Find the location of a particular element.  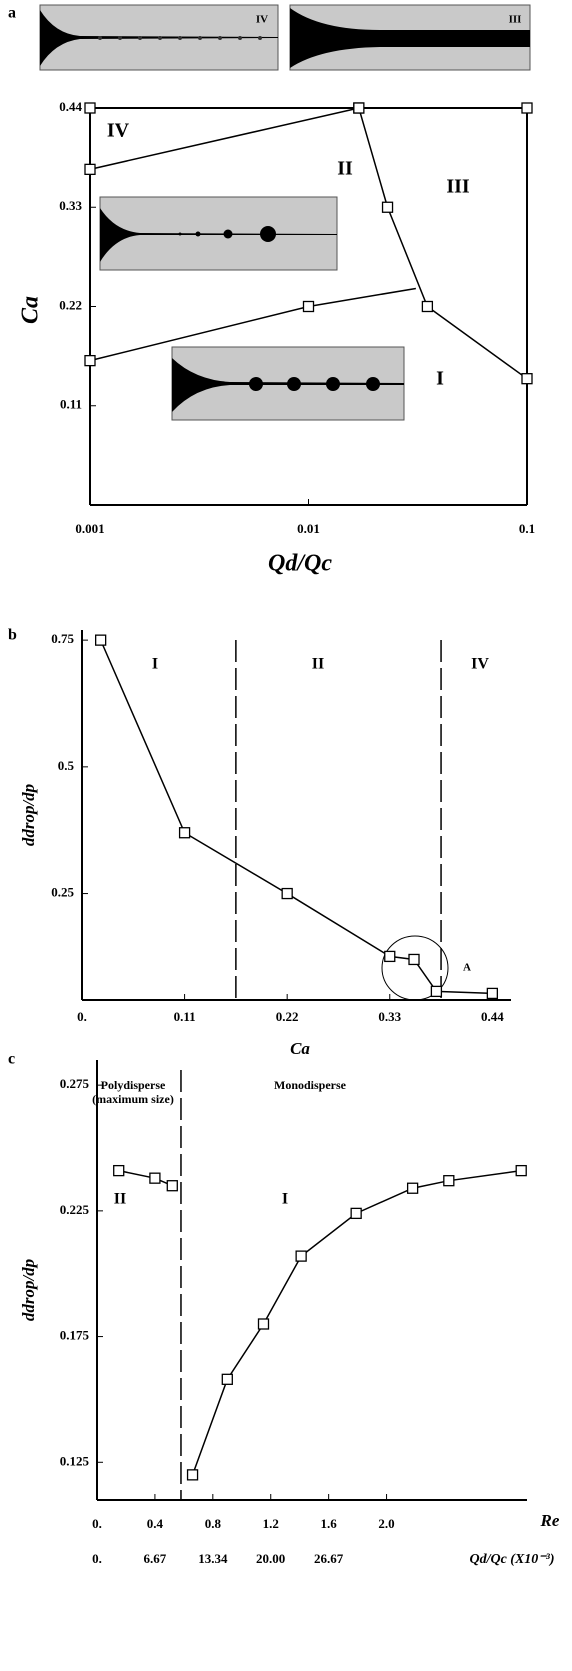

x-tick-label: 0.4 is located at coordinates (155, 1523).